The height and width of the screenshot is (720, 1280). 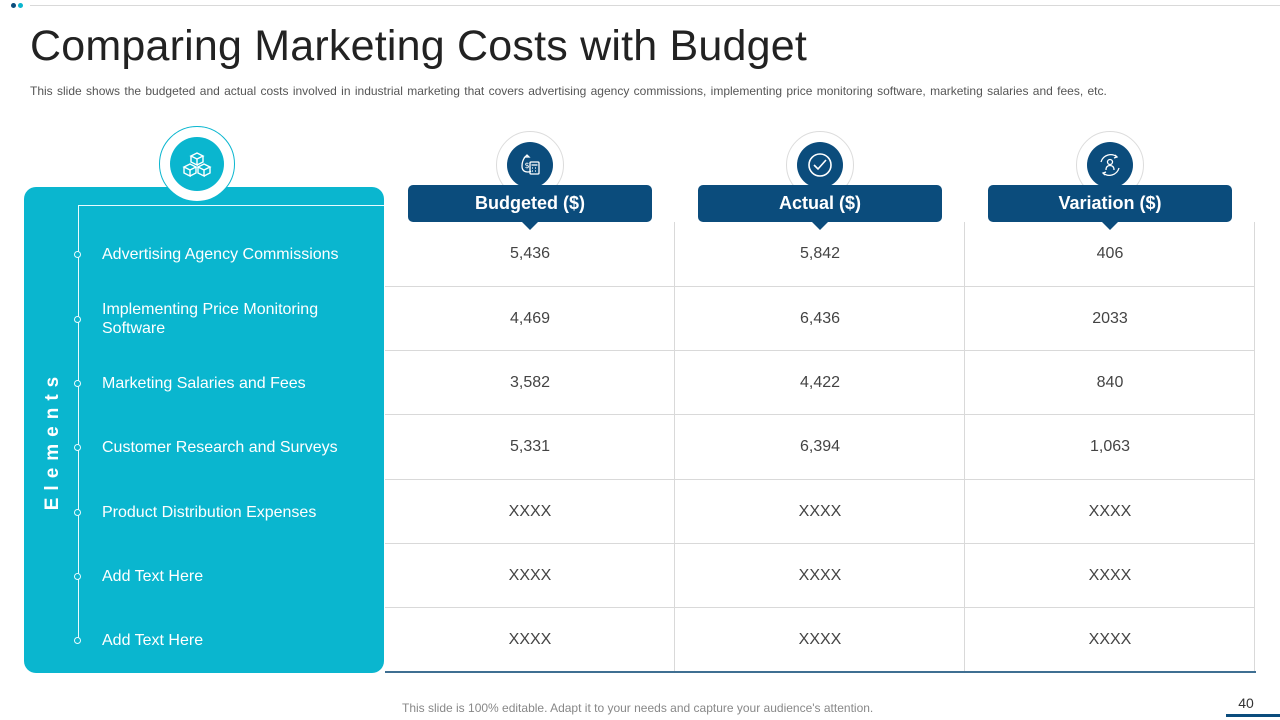 What do you see at coordinates (820, 446) in the screenshot?
I see `cell-actual: 6,394` at bounding box center [820, 446].